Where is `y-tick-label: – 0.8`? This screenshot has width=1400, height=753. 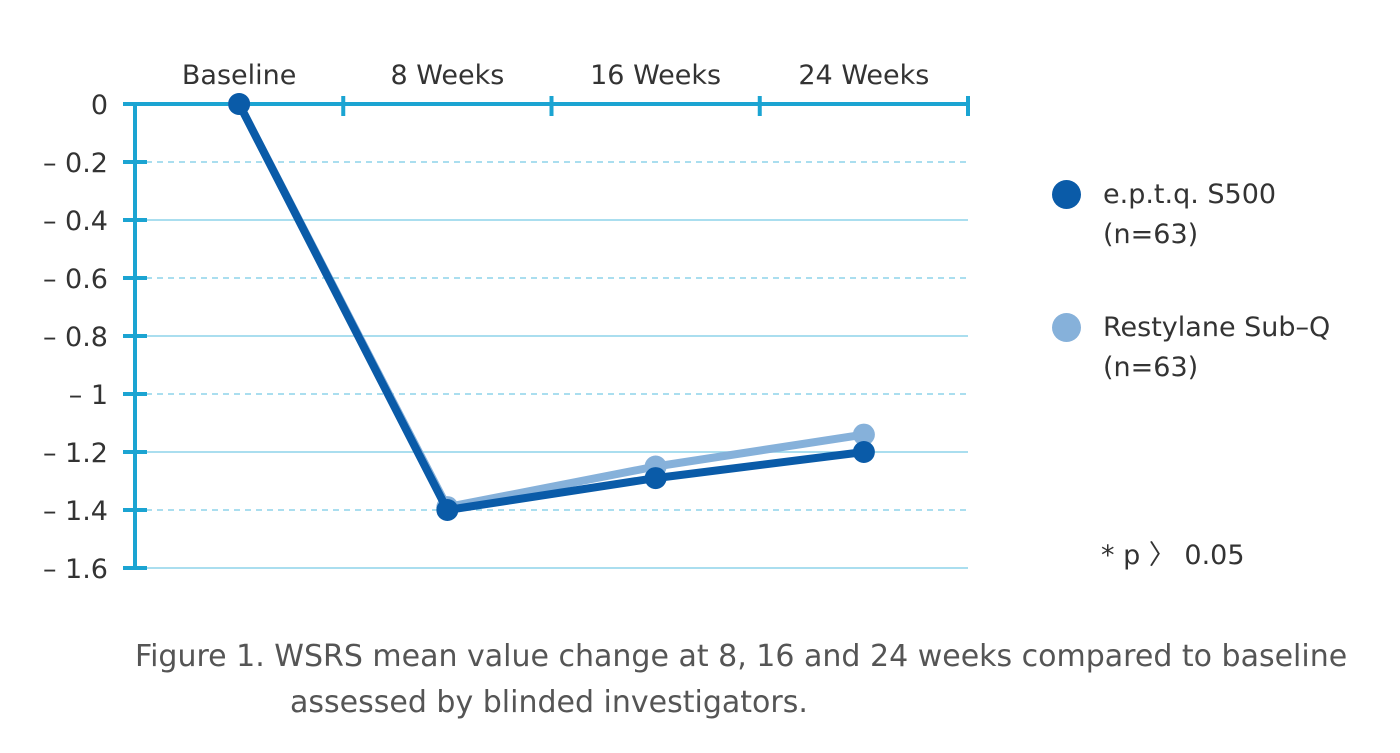 y-tick-label: – 0.8 is located at coordinates (75, 337).